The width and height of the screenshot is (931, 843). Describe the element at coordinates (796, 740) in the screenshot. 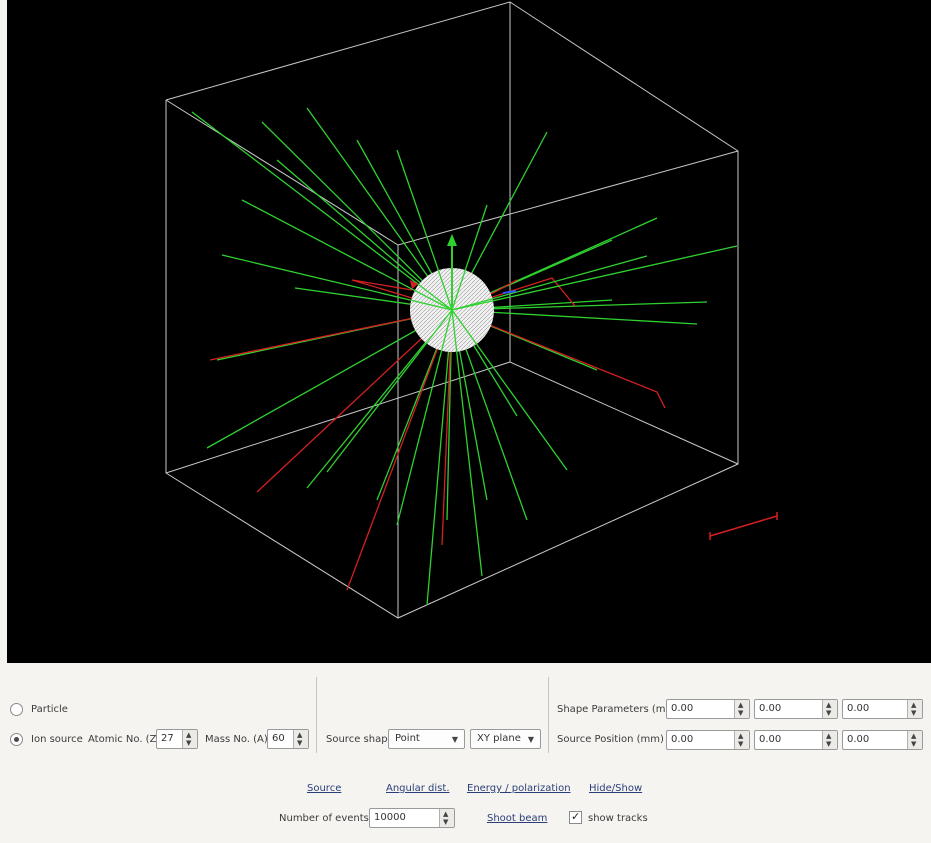

I see `source-pos-y-spinbox: 0.00 ▲ ▼` at that location.